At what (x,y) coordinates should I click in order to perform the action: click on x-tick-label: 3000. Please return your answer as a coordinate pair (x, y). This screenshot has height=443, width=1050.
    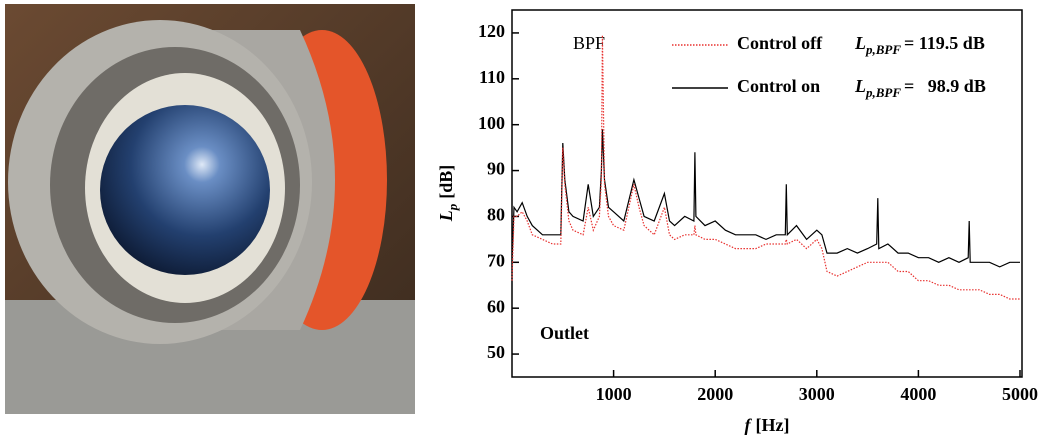
    Looking at the image, I should click on (817, 394).